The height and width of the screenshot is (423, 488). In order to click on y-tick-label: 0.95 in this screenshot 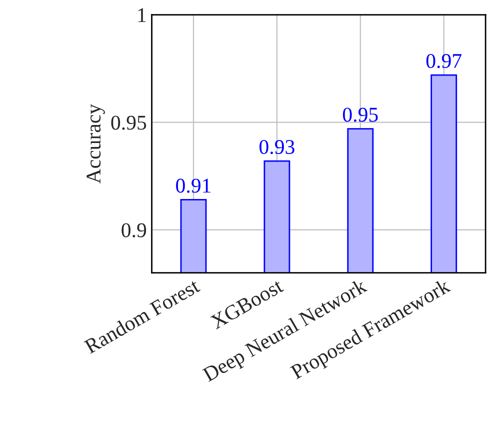, I will do `click(128, 123)`.